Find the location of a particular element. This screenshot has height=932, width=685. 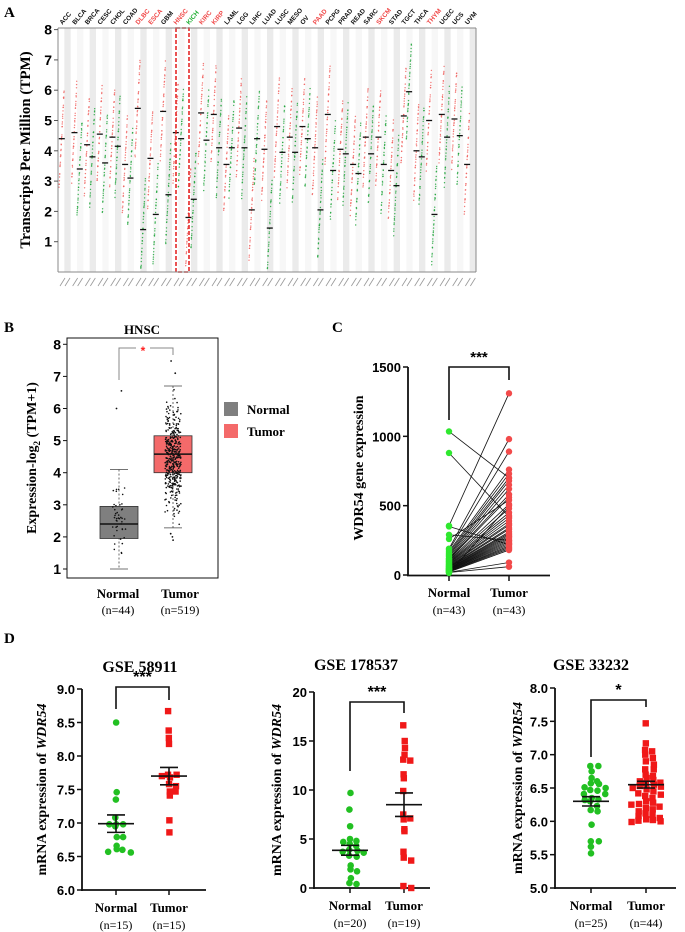

outlier-normal is located at coordinates (116, 408).